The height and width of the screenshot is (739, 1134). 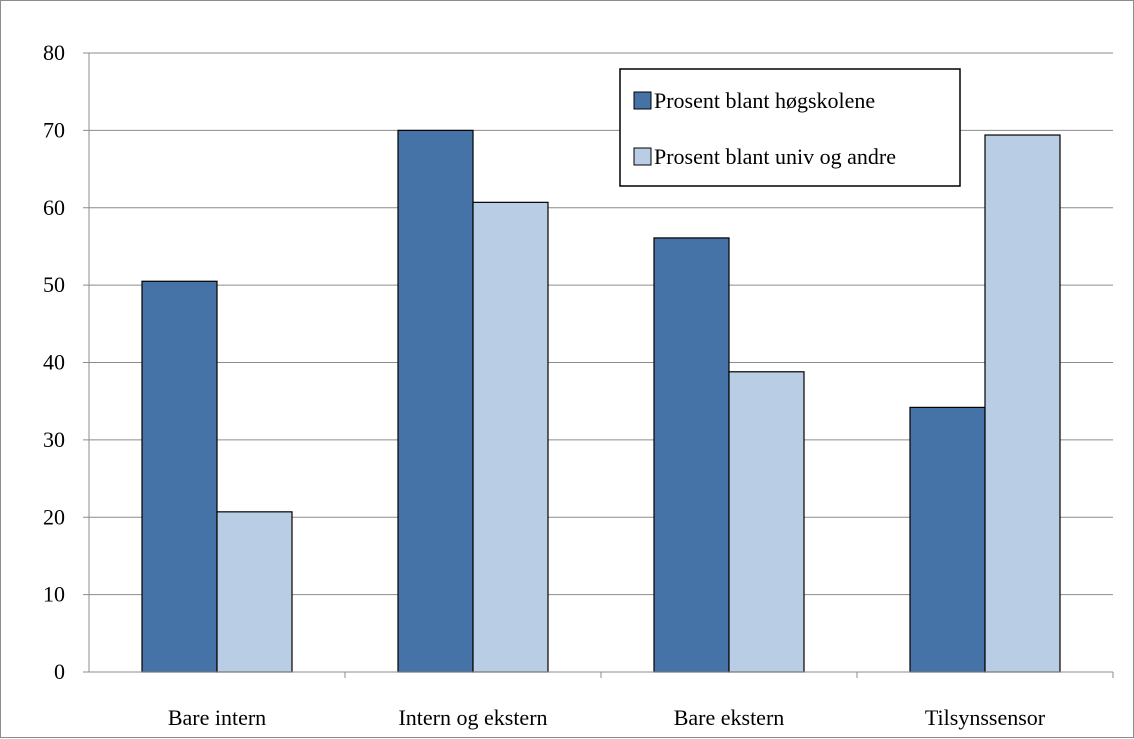 What do you see at coordinates (985, 717) in the screenshot?
I see `x-tick-label: Tilsynssensor` at bounding box center [985, 717].